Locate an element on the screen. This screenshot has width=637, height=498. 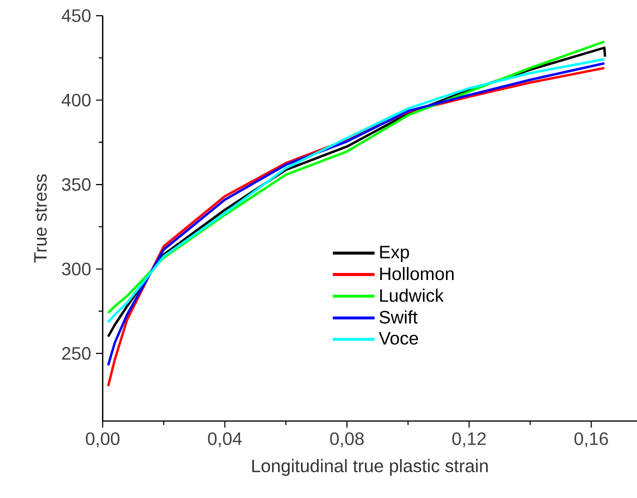
x-axis-title: Longitudinal true plastic strain is located at coordinates (370, 467).